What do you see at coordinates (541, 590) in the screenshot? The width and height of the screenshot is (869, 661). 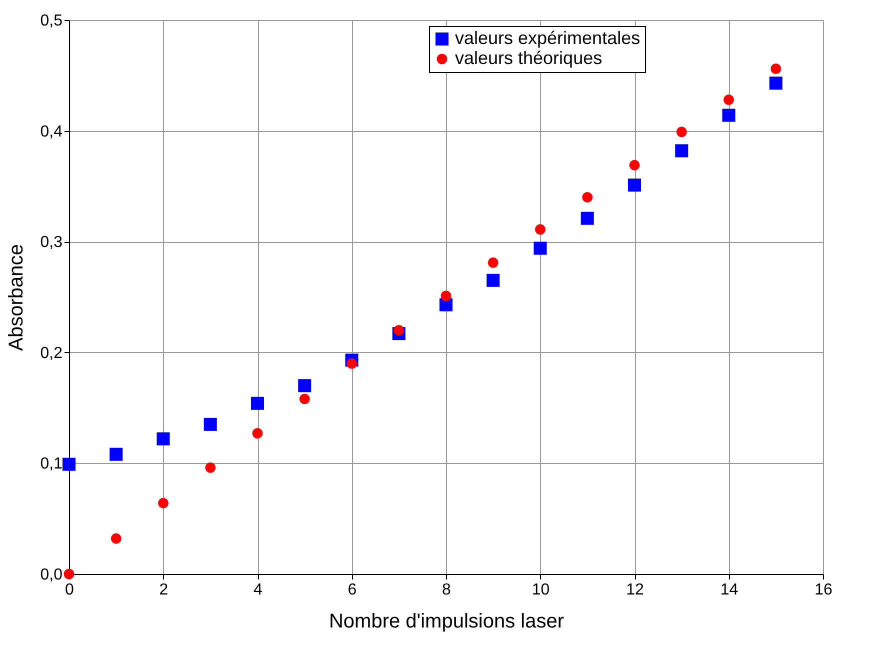 I see `x-tick-label: 10` at bounding box center [541, 590].